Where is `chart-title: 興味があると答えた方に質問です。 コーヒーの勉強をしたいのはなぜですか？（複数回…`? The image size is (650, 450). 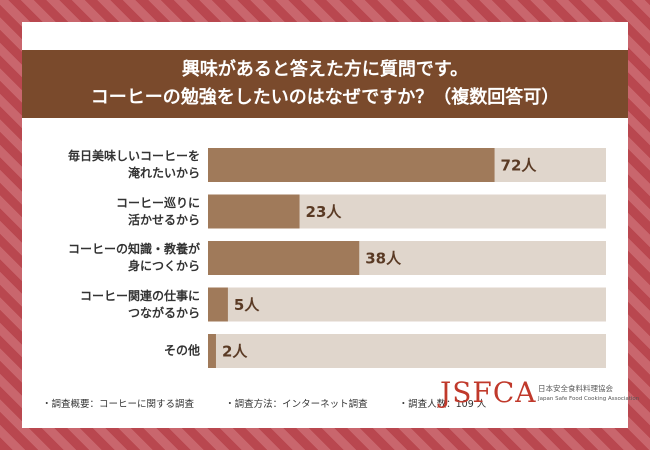
chart-title: 興味があると答えた方に質問です。 コーヒーの勉強をしたいのはなぜですか？（複数回… is located at coordinates (325, 83).